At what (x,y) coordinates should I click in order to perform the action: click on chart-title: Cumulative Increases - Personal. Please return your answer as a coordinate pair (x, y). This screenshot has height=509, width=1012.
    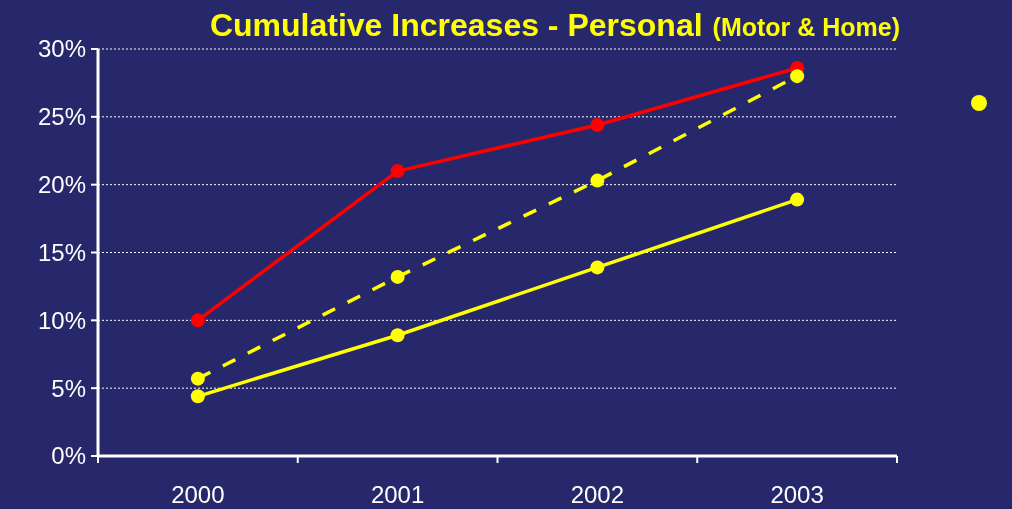
    Looking at the image, I should click on (456, 25).